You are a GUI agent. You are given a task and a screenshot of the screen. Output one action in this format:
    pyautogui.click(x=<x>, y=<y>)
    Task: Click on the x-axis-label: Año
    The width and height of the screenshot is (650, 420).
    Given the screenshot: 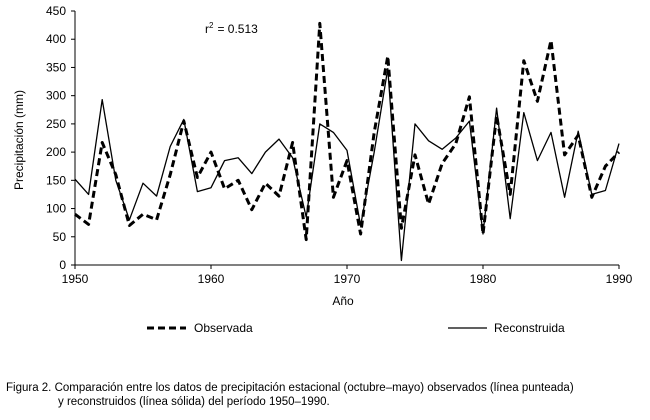 What is the action you would take?
    pyautogui.click(x=343, y=301)
    